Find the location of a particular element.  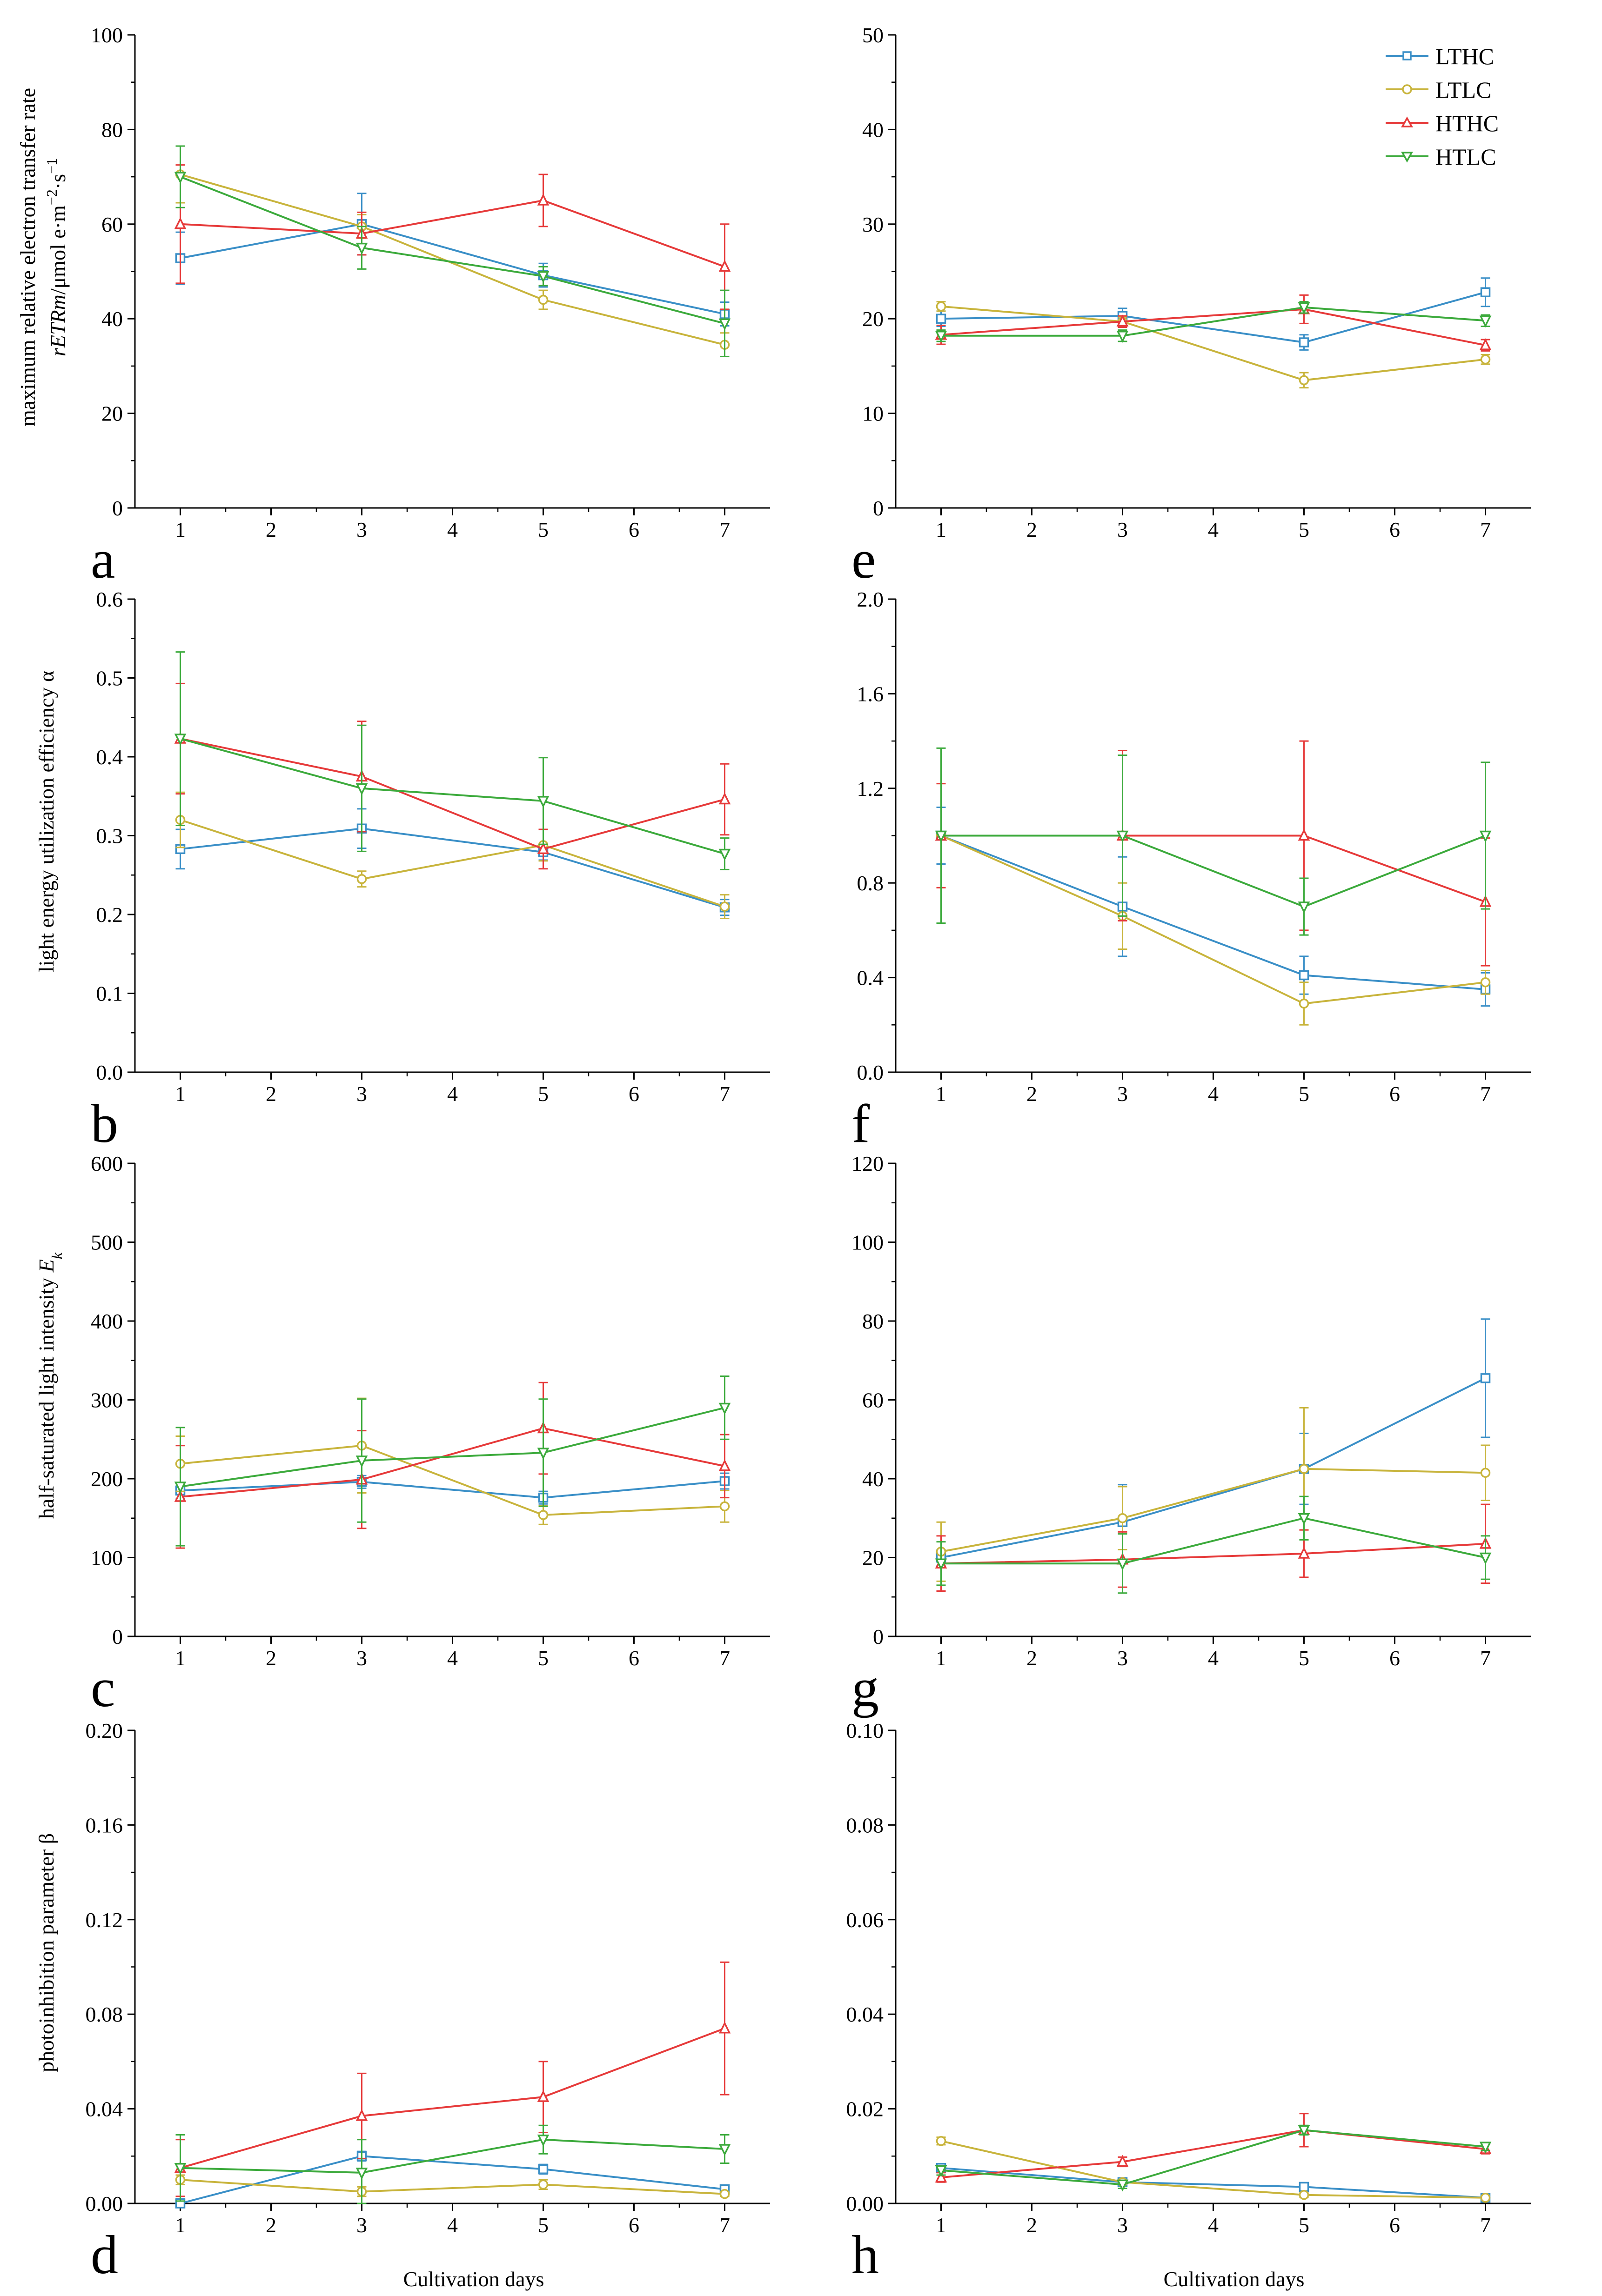

y-tick-label-b: 0.3 is located at coordinates (109, 836).